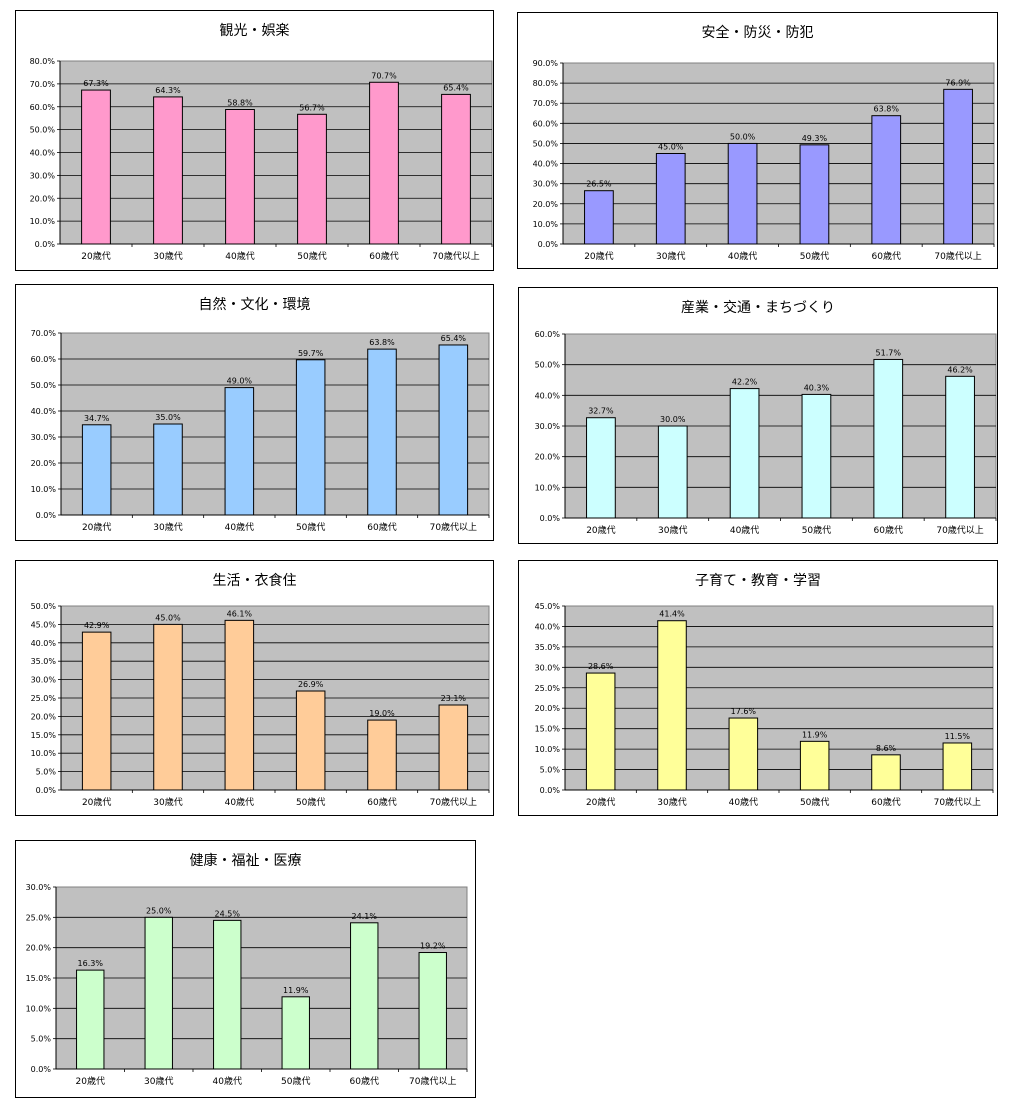 This screenshot has width=1021, height=1114. What do you see at coordinates (745, 382) in the screenshot?
I see `data-label: 42.2%` at bounding box center [745, 382].